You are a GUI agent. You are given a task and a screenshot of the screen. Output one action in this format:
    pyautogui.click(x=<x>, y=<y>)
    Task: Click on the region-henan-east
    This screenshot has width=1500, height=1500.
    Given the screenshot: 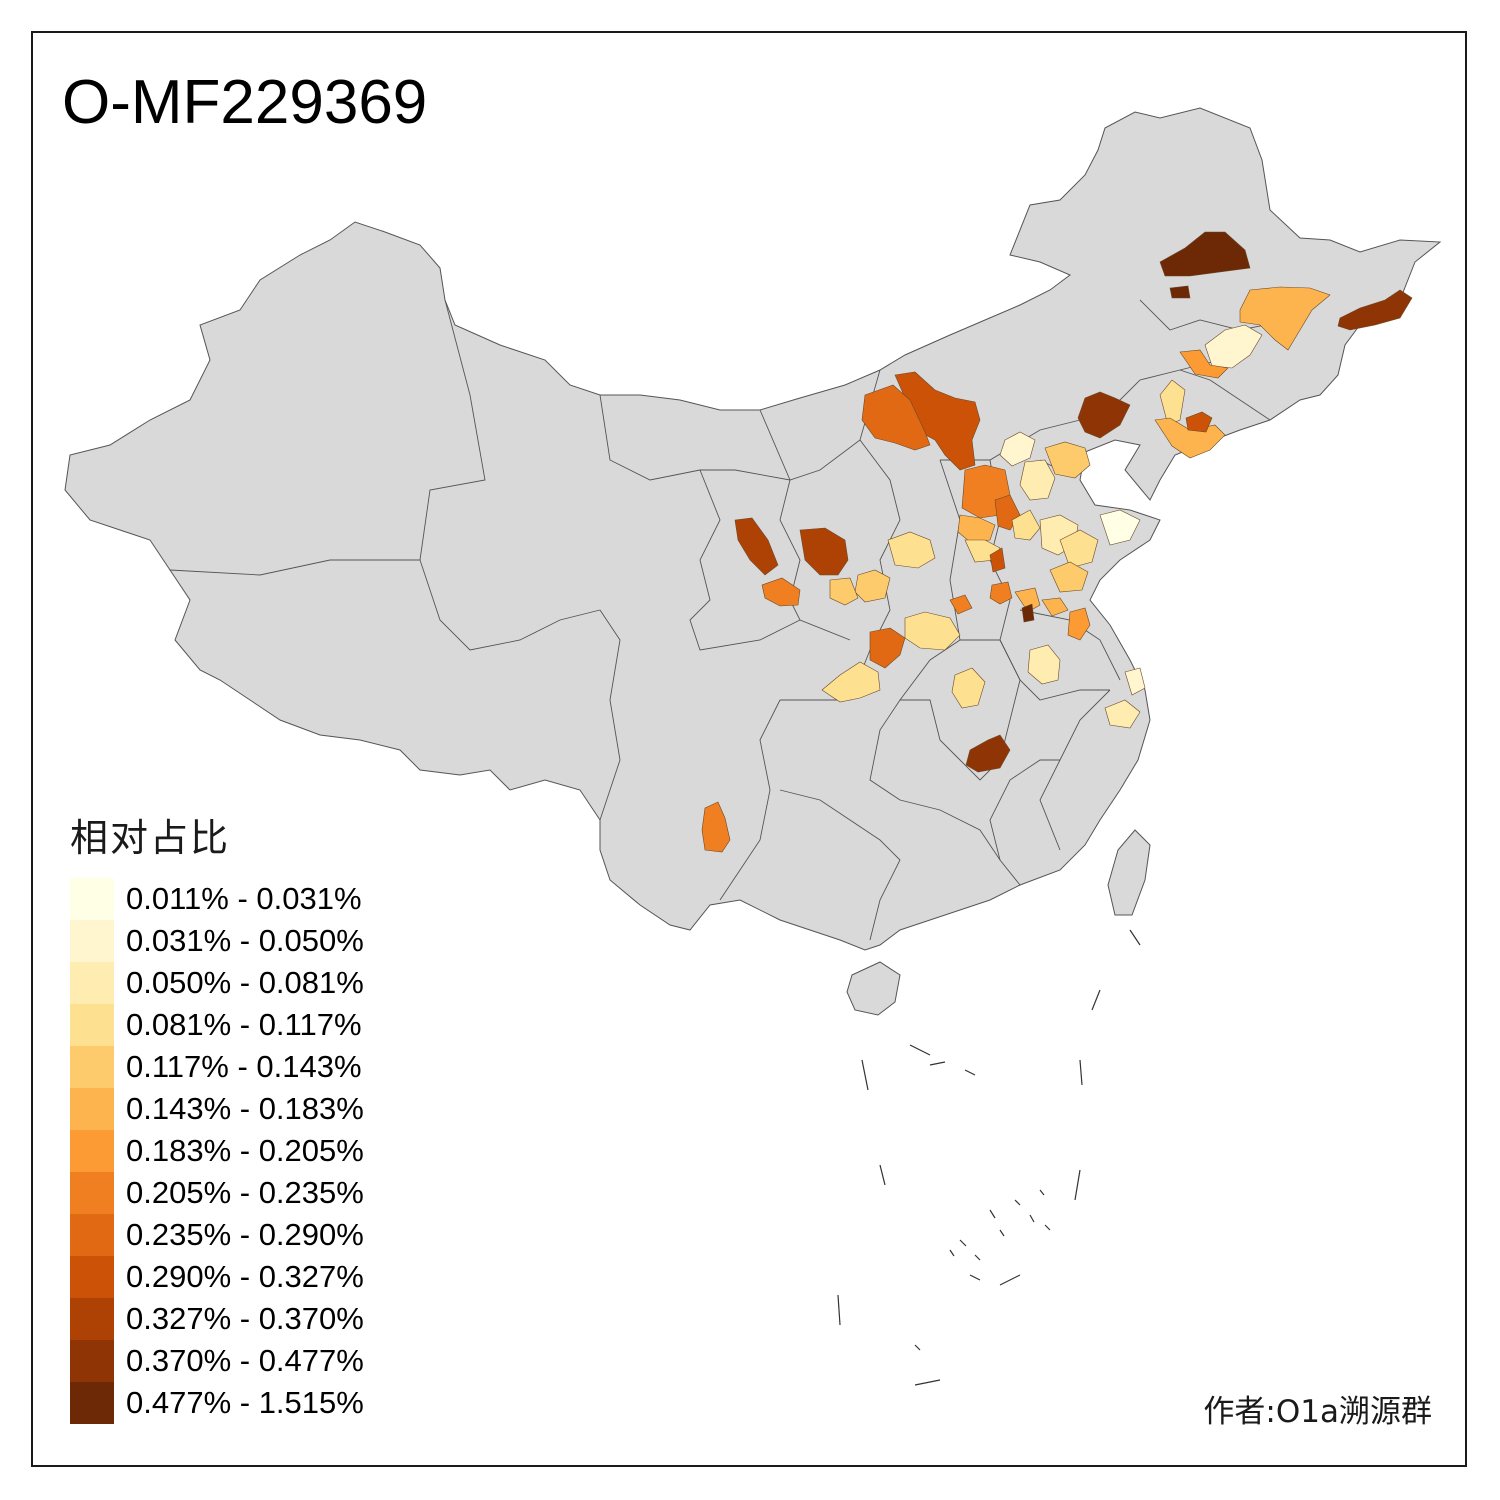 What is the action you would take?
    pyautogui.click(x=1027, y=600)
    